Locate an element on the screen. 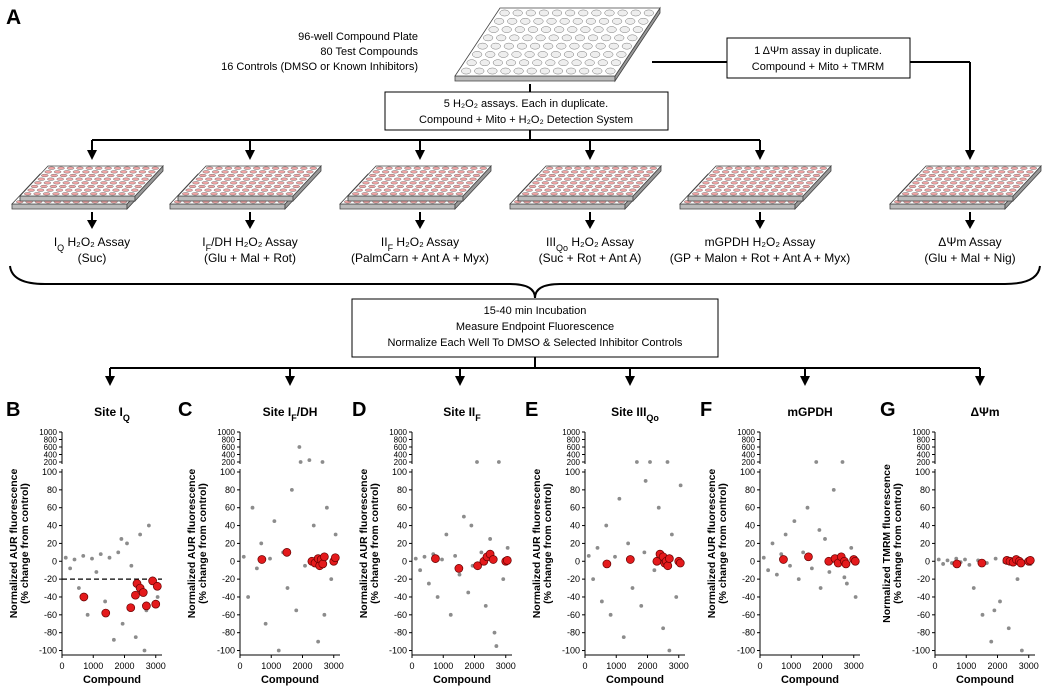  panel-label: B is located at coordinates (13, 410).